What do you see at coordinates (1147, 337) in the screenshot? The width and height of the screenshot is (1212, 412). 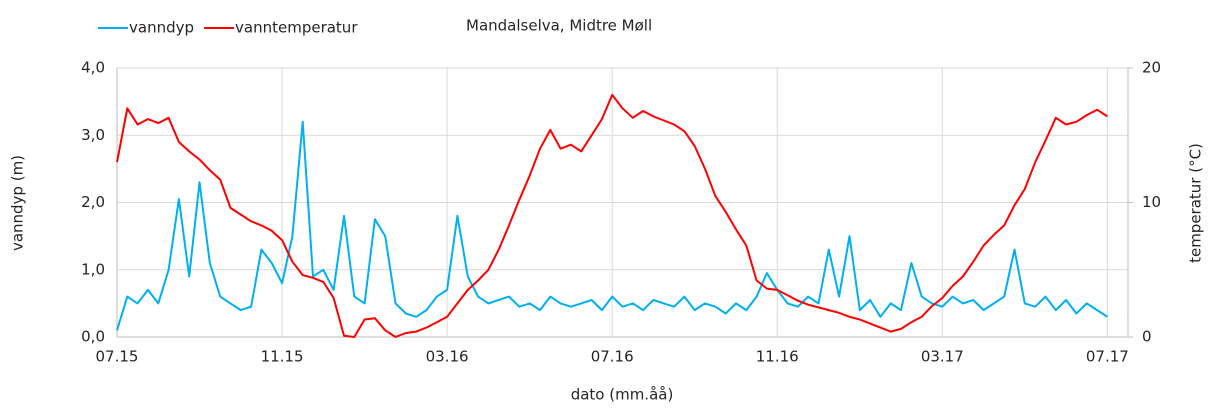 I see `y2-tick-label: 0` at bounding box center [1147, 337].